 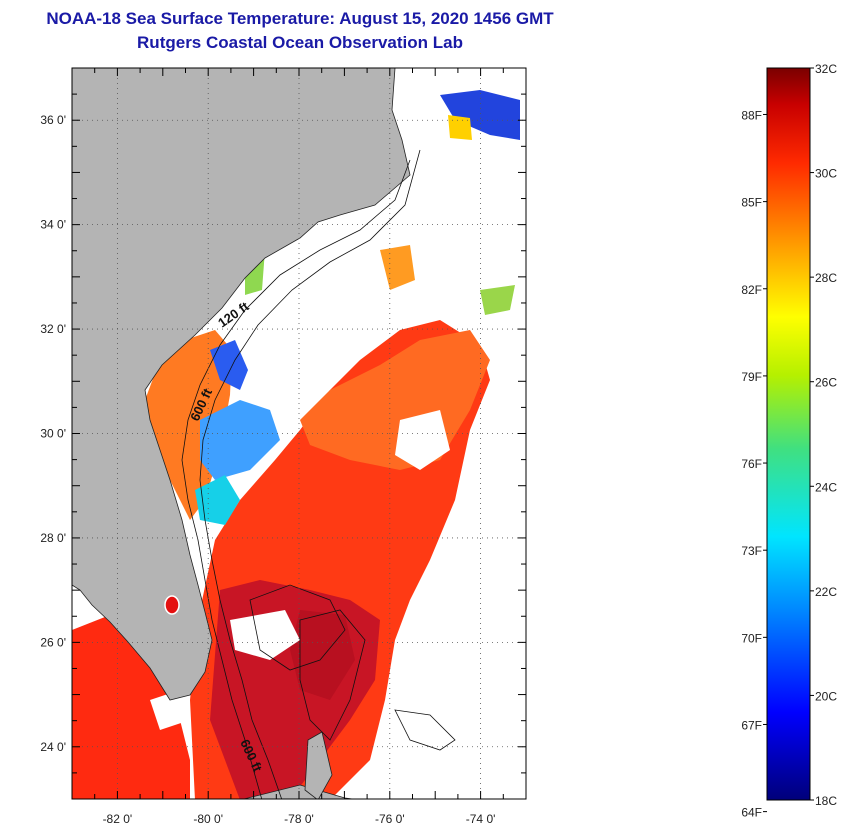 I want to click on lake-okeechobee, so click(x=172, y=605).